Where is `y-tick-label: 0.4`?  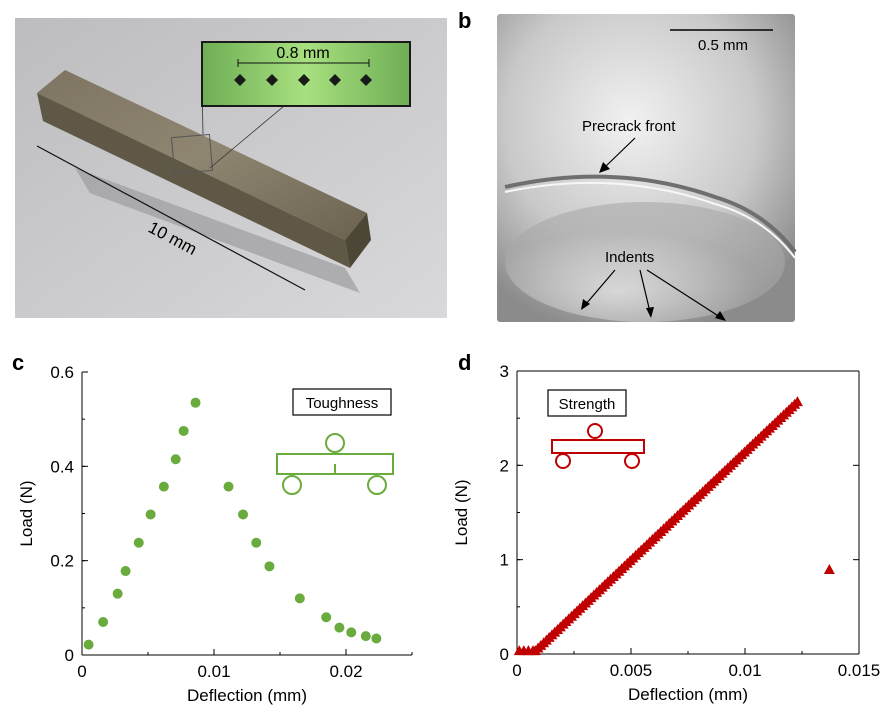 y-tick-label: 0.4 is located at coordinates (62, 466).